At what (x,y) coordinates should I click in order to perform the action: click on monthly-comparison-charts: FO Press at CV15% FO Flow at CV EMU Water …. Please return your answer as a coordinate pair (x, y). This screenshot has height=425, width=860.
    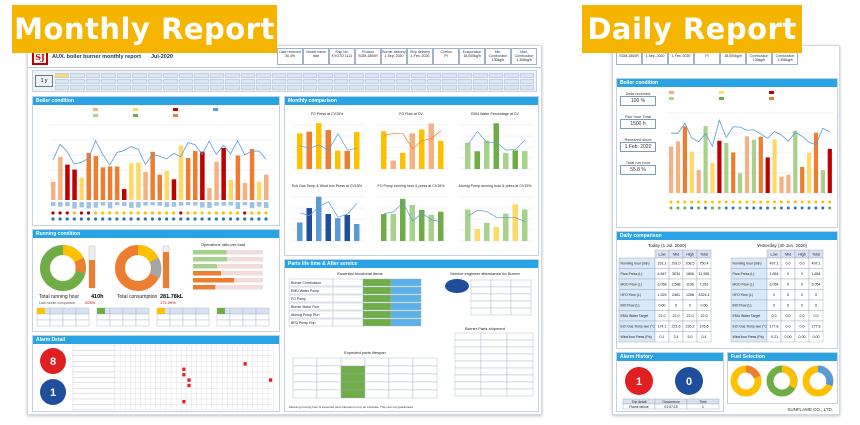
    Looking at the image, I should click on (412, 177).